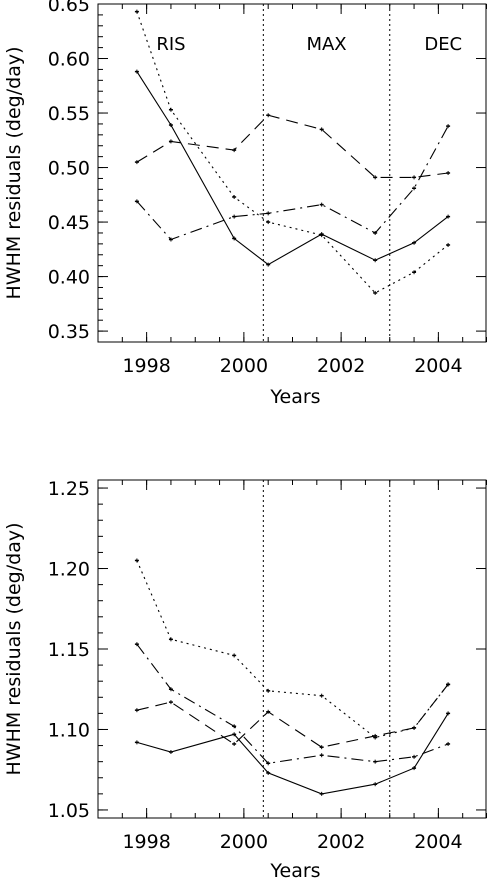 Image resolution: width=487 pixels, height=880 pixels. I want to click on y-tick-label: 1.15, so click(69, 650).